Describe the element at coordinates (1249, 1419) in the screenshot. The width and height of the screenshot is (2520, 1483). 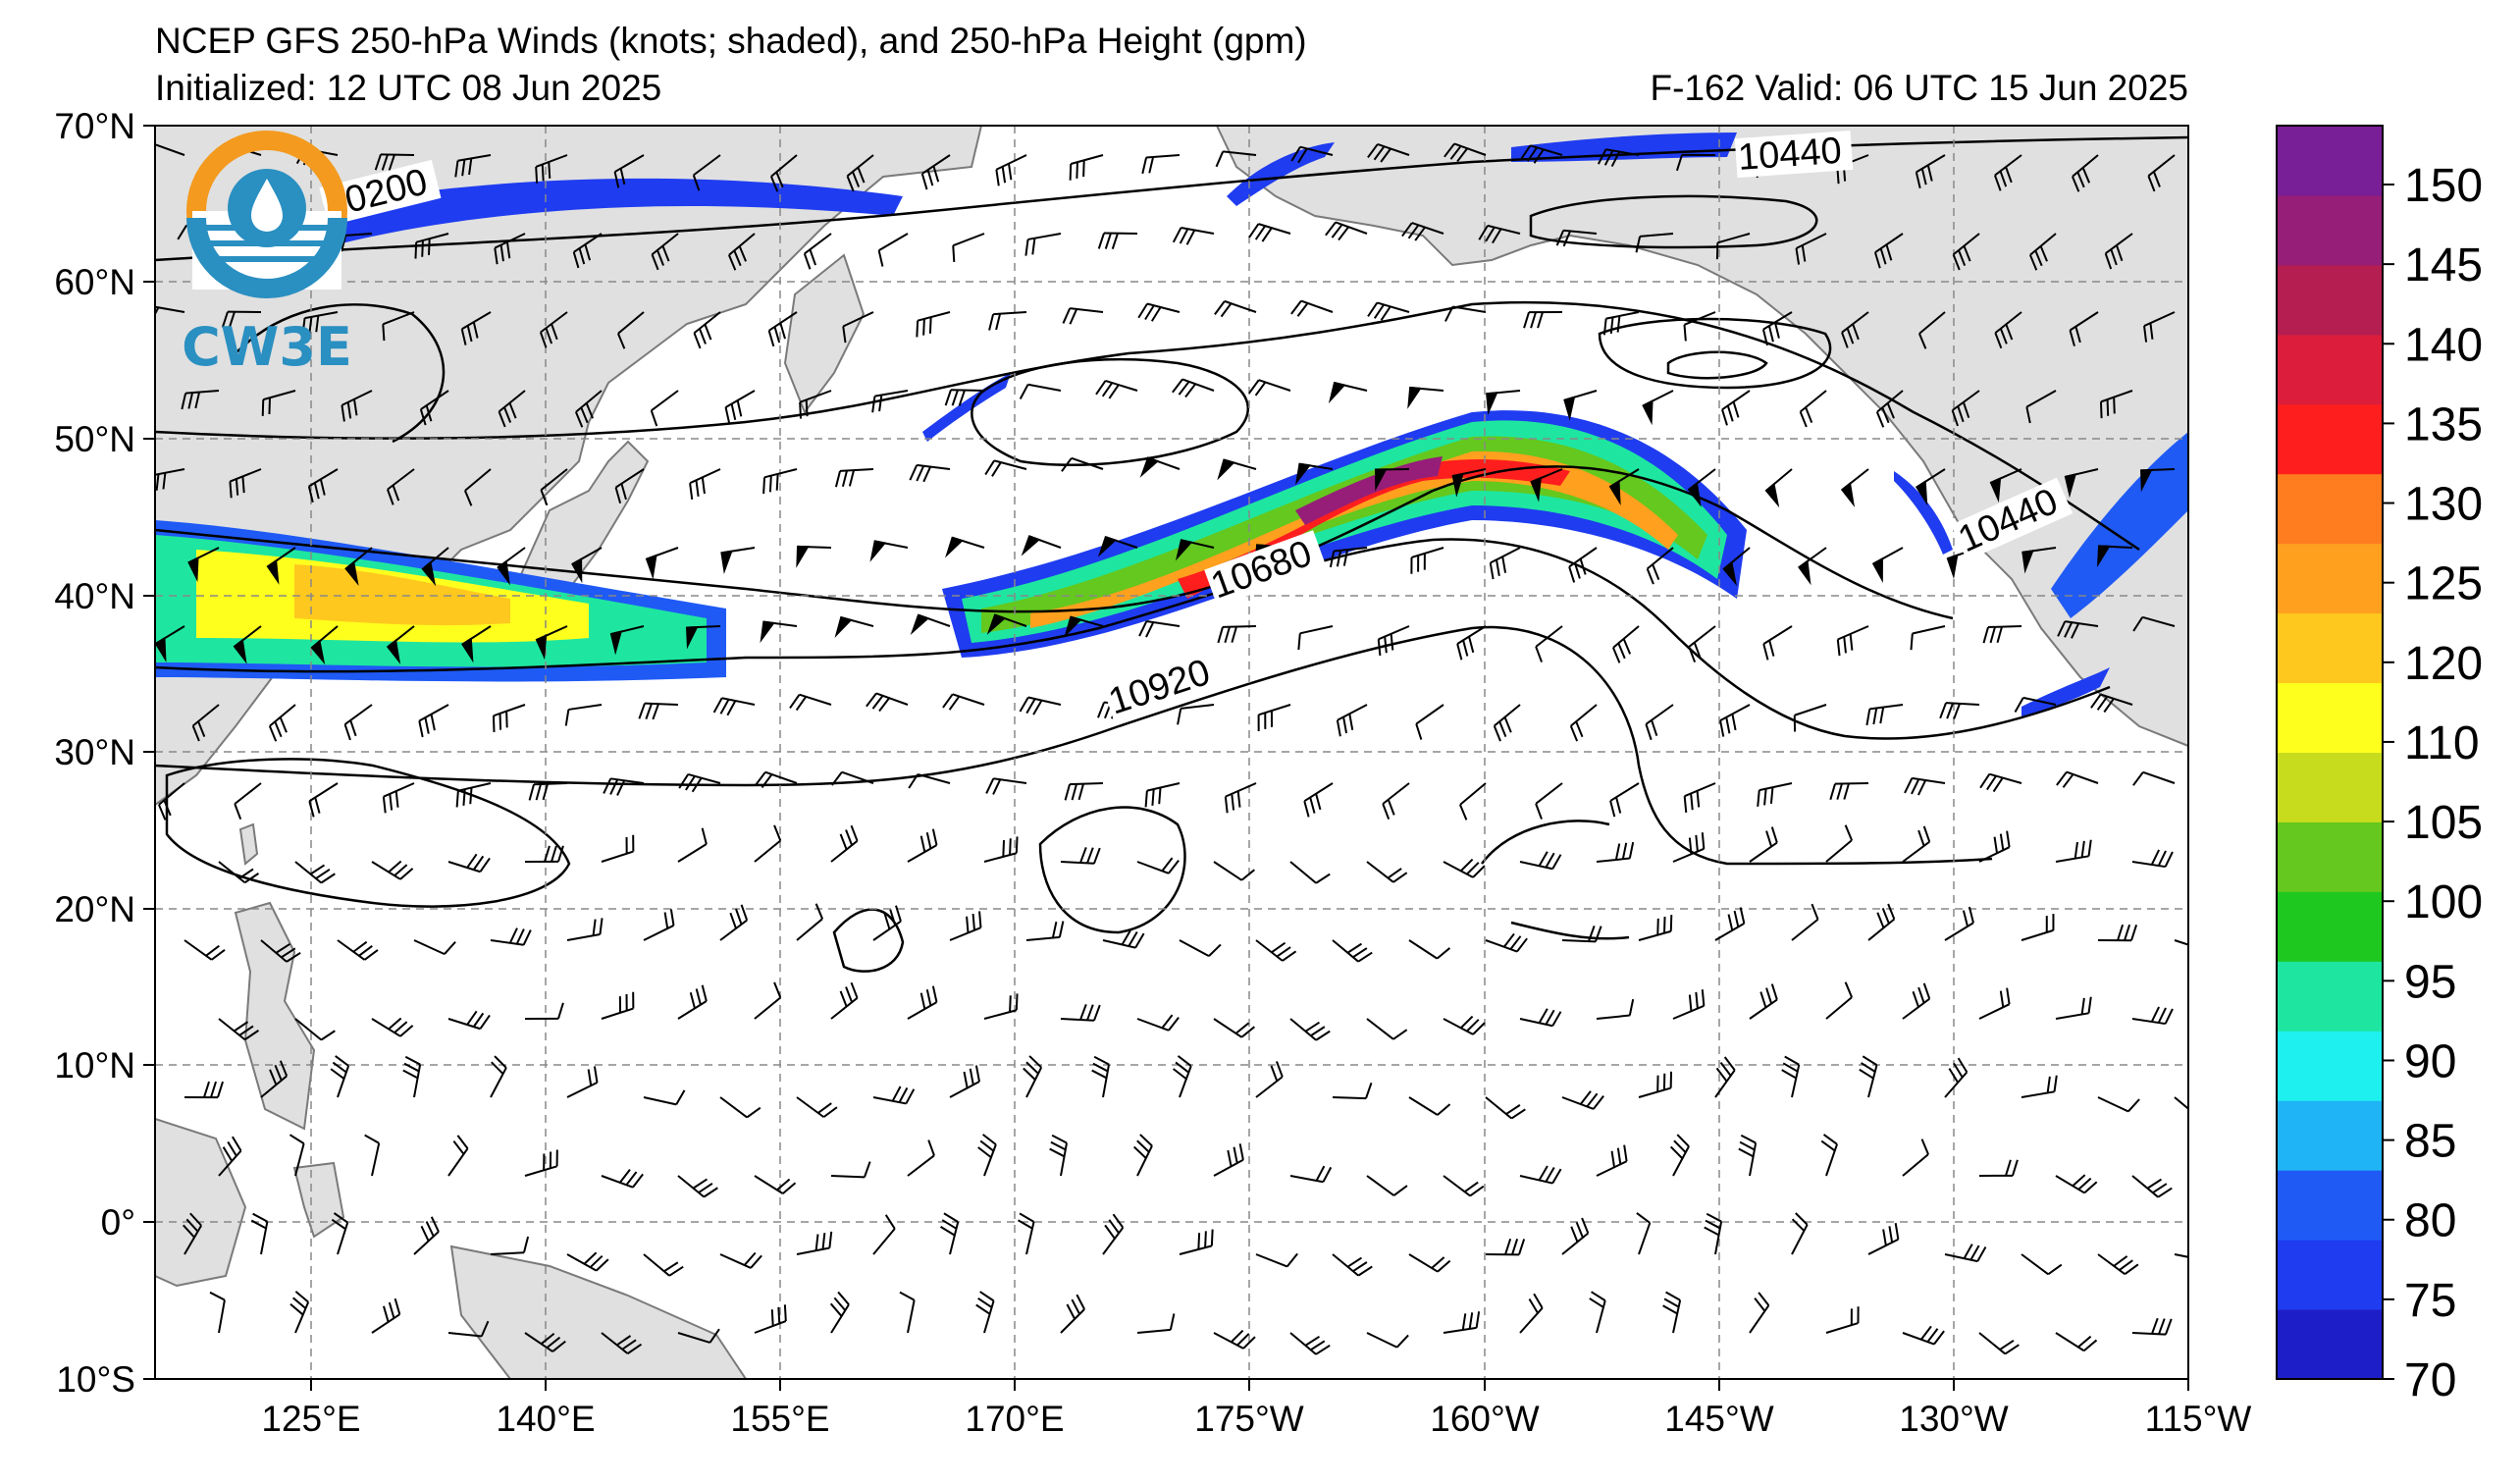
I see `lon-label: 175°W` at that location.